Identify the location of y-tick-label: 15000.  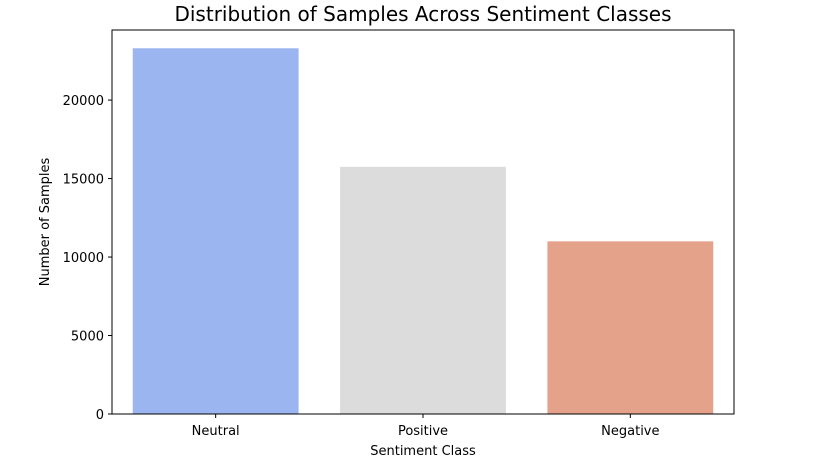
(83, 180).